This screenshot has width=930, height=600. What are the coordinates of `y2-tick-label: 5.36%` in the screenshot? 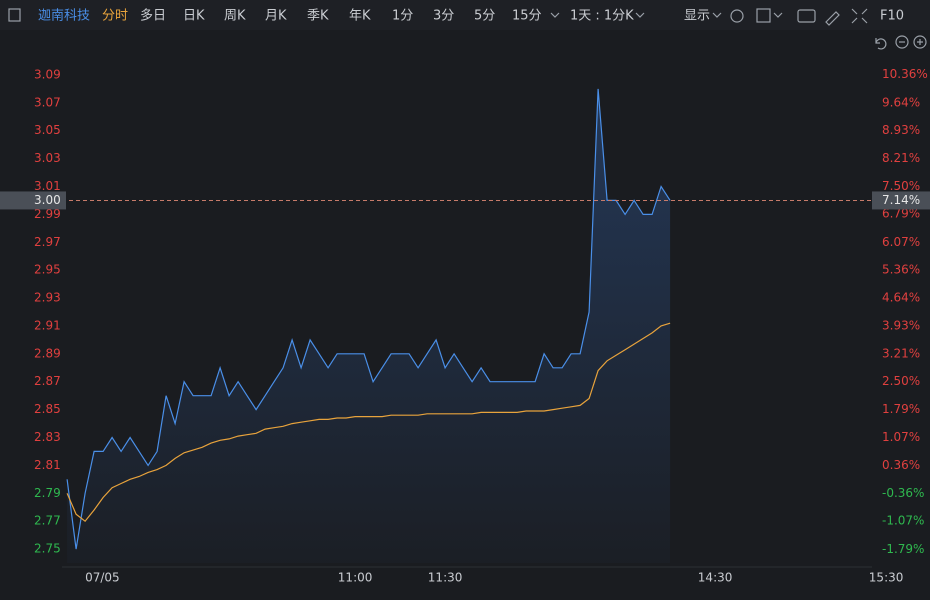 It's located at (901, 270).